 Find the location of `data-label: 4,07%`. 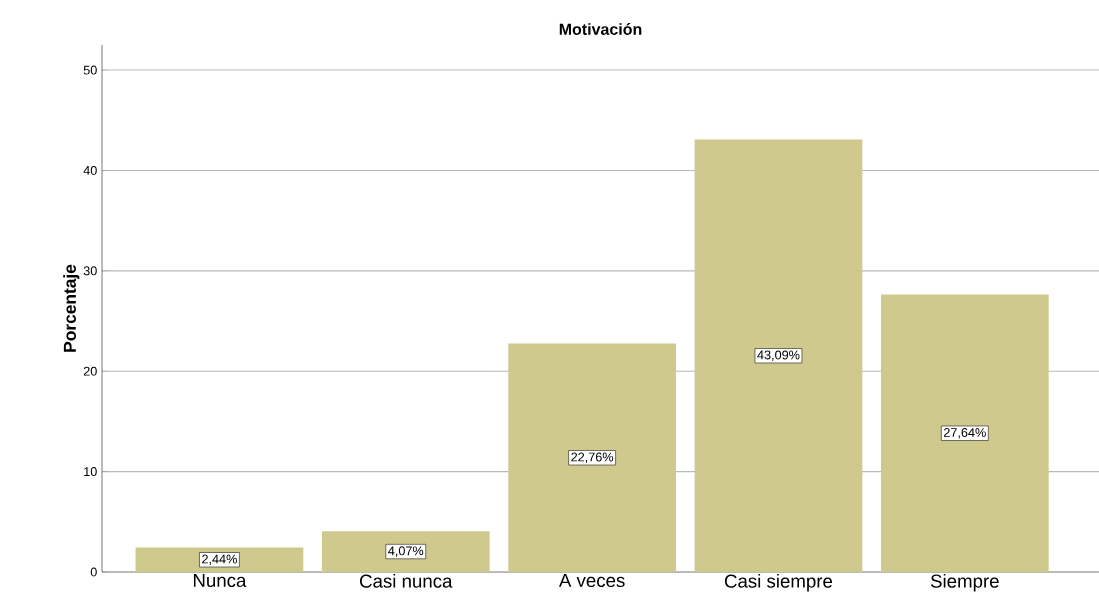

data-label: 4,07% is located at coordinates (406, 551).